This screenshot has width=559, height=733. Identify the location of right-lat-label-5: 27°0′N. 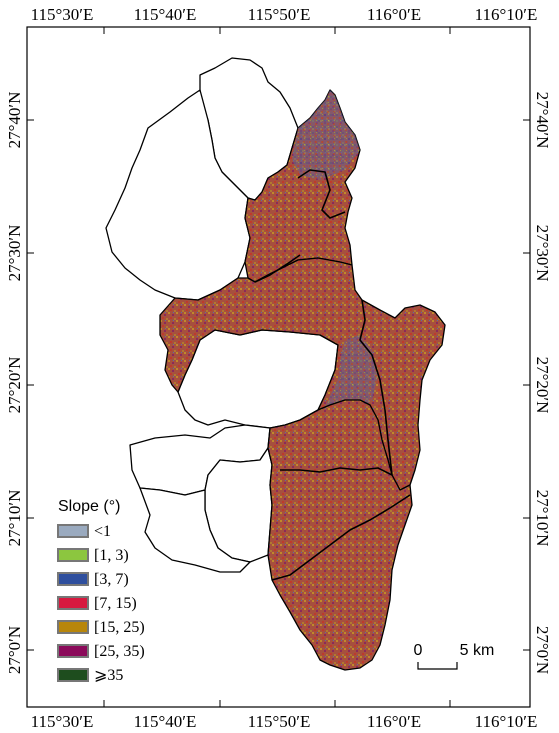
(542, 650).